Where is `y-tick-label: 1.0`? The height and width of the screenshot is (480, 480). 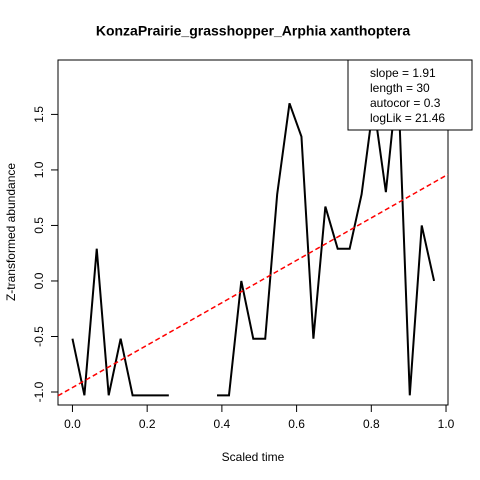 y-tick-label: 1.0 is located at coordinates (39, 169).